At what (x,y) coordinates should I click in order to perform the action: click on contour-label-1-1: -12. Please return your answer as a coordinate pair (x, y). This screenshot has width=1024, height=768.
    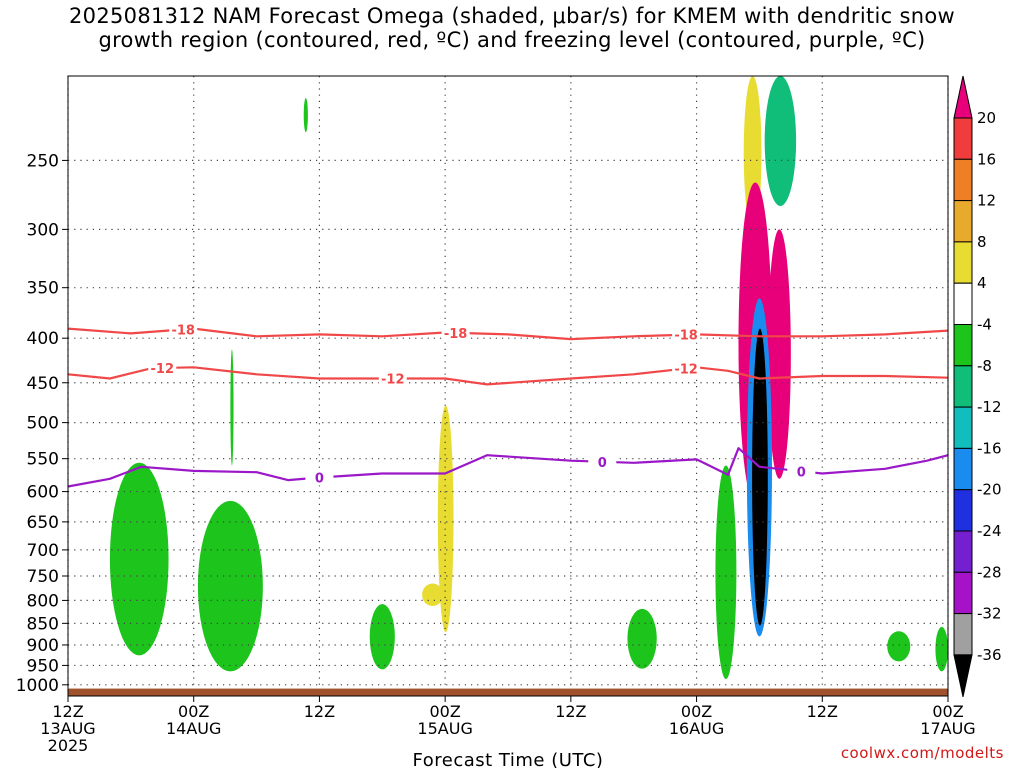
    Looking at the image, I should click on (393, 380).